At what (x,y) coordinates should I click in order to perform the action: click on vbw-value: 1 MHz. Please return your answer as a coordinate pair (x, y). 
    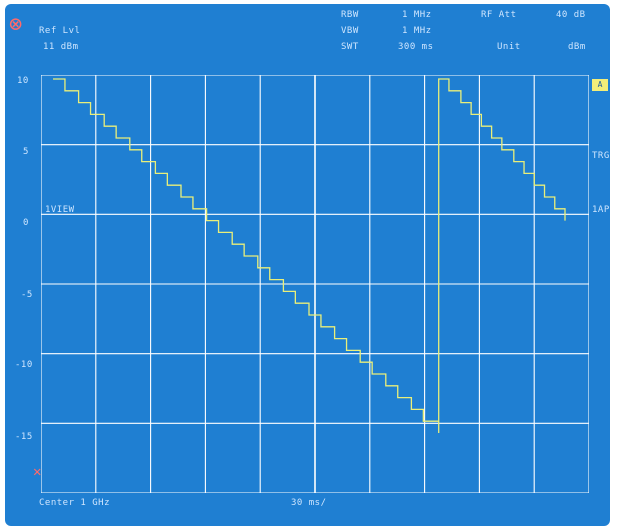
    Looking at the image, I should click on (417, 31).